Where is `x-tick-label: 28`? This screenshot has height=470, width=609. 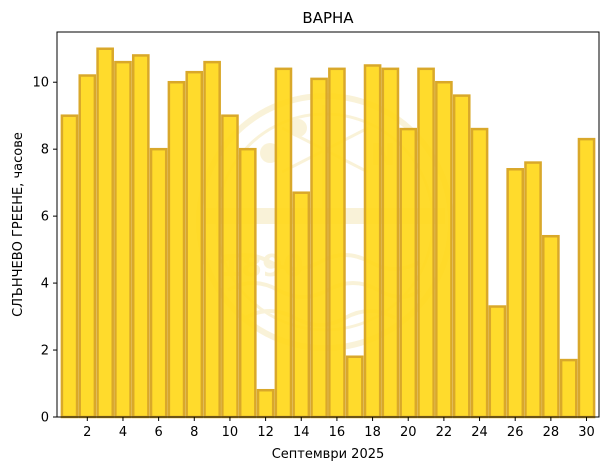 x-tick-label: 28 is located at coordinates (551, 432).